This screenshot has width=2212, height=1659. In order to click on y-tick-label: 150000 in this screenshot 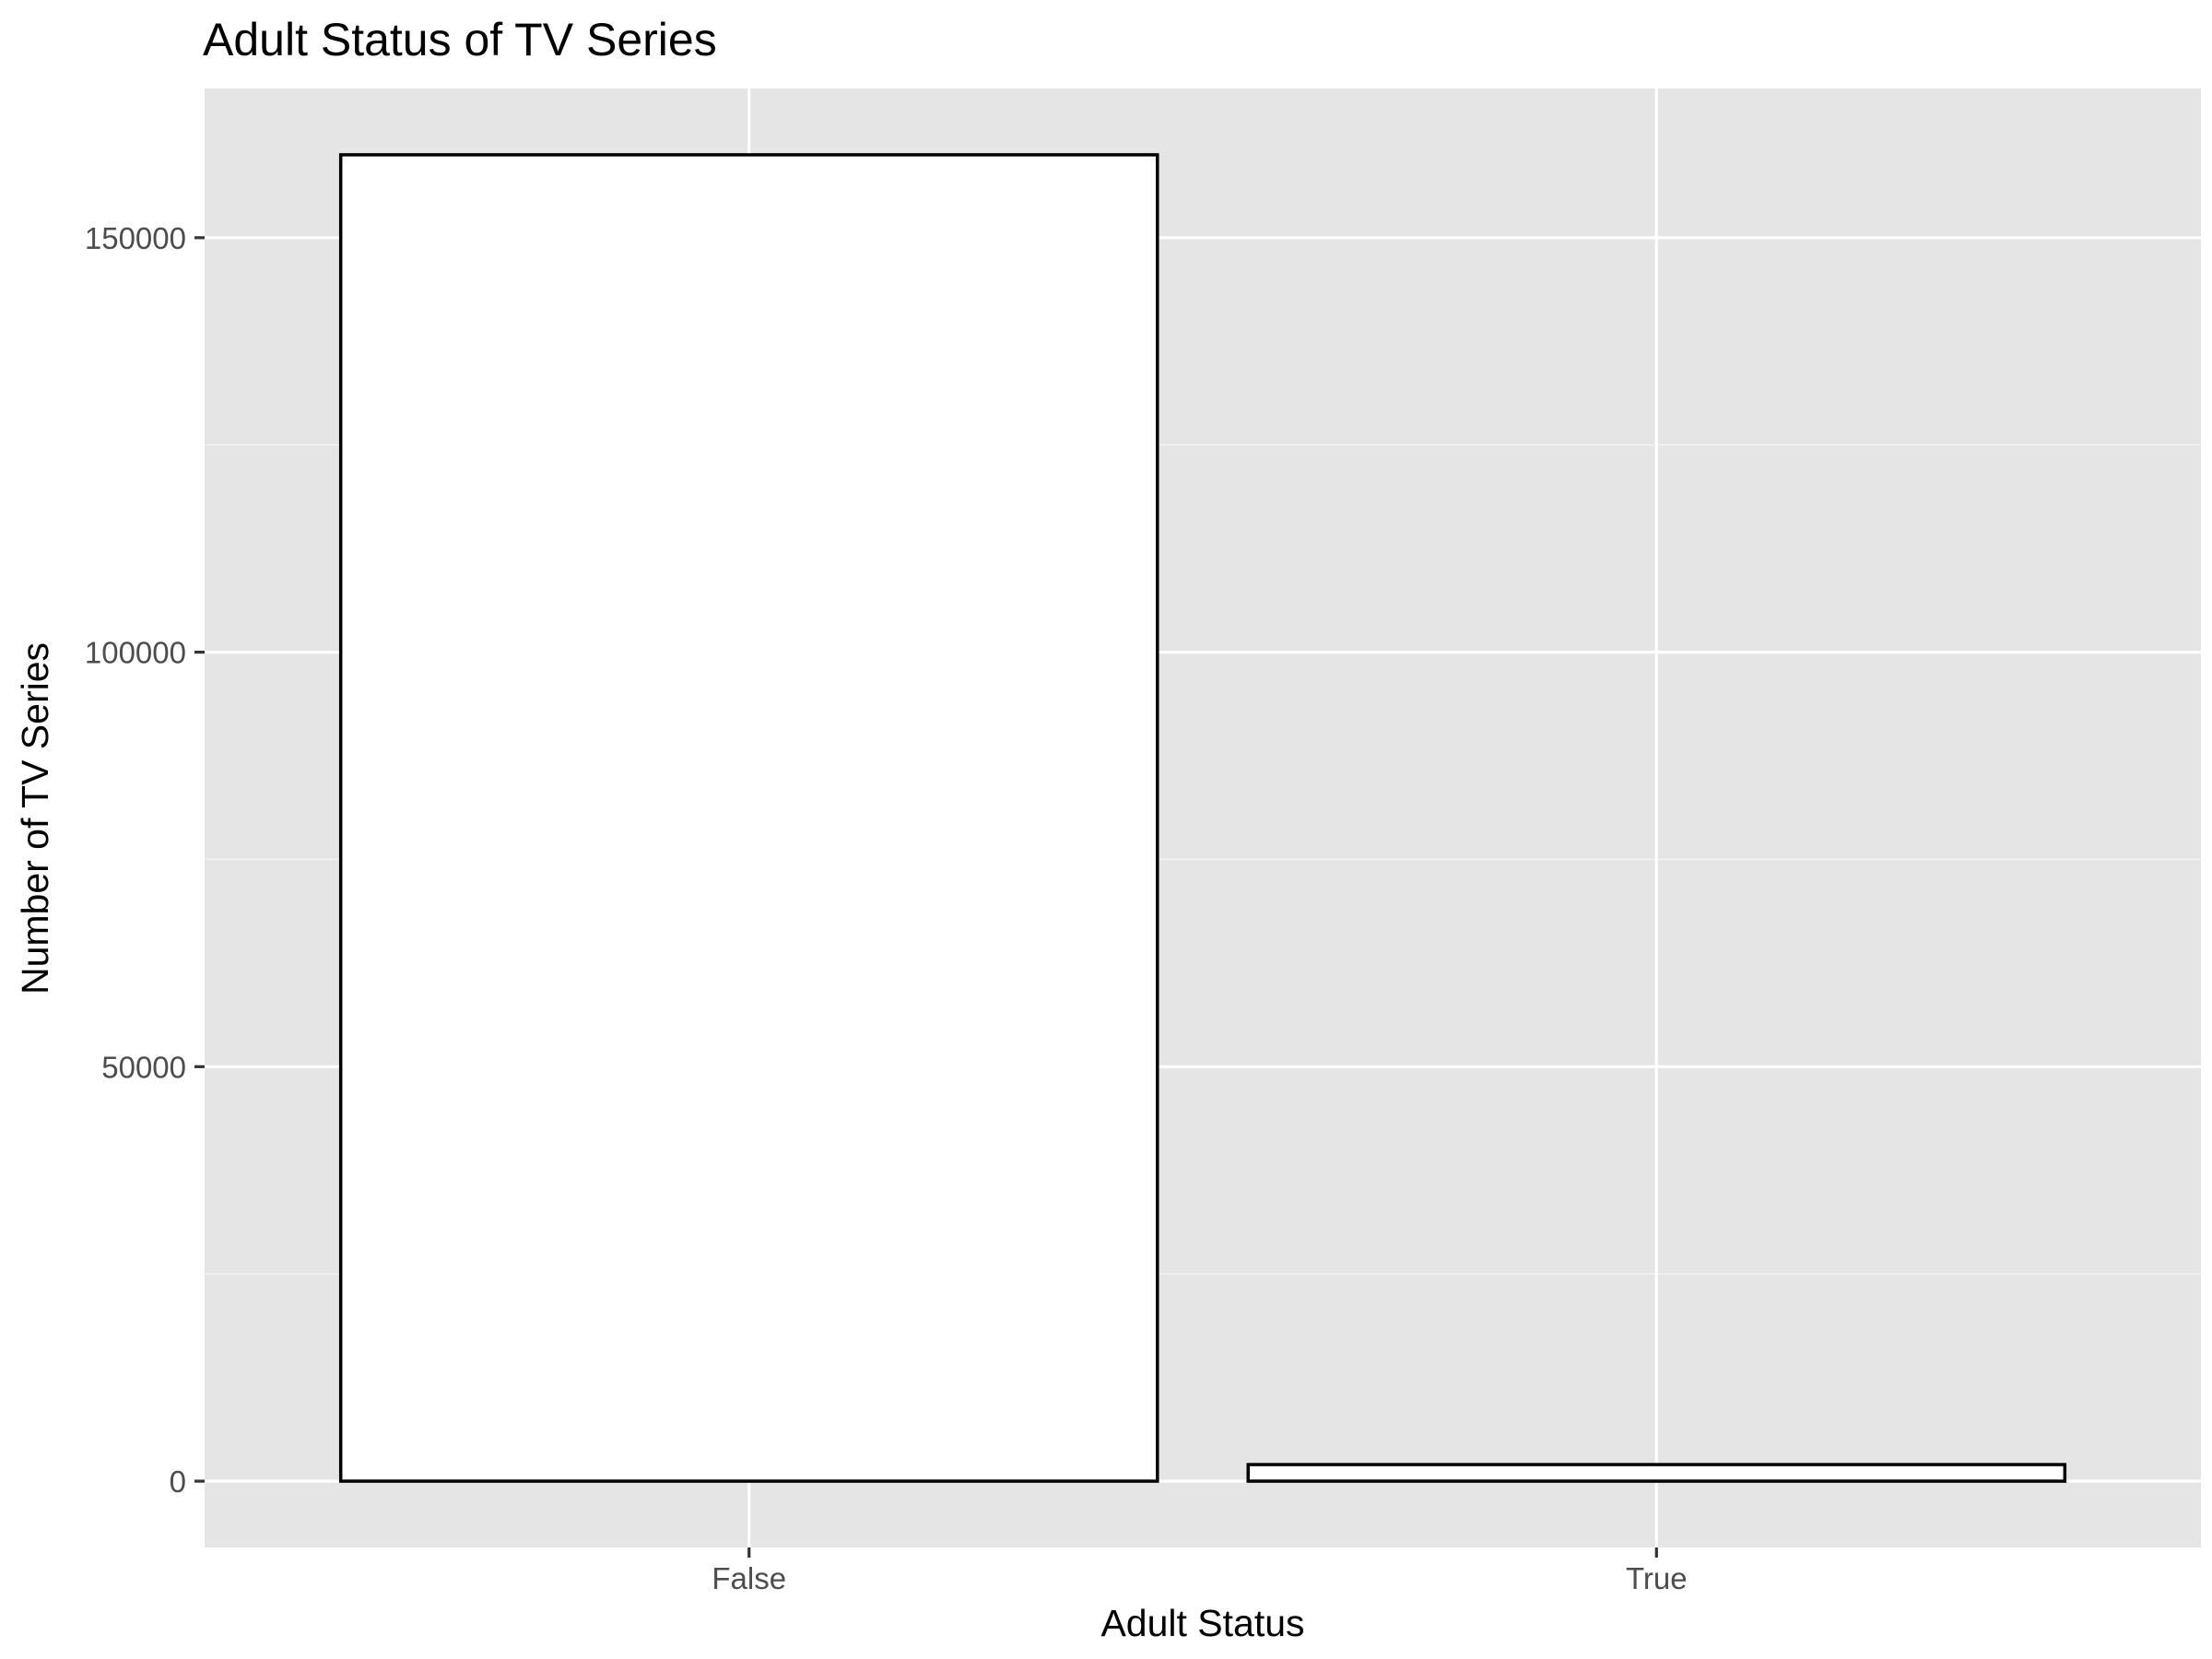, I will do `click(135, 238)`.